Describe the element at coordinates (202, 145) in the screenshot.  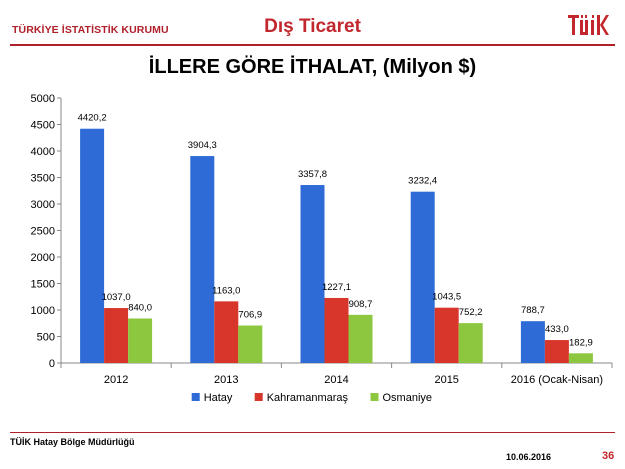
I see `data-label: 3904,3` at that location.